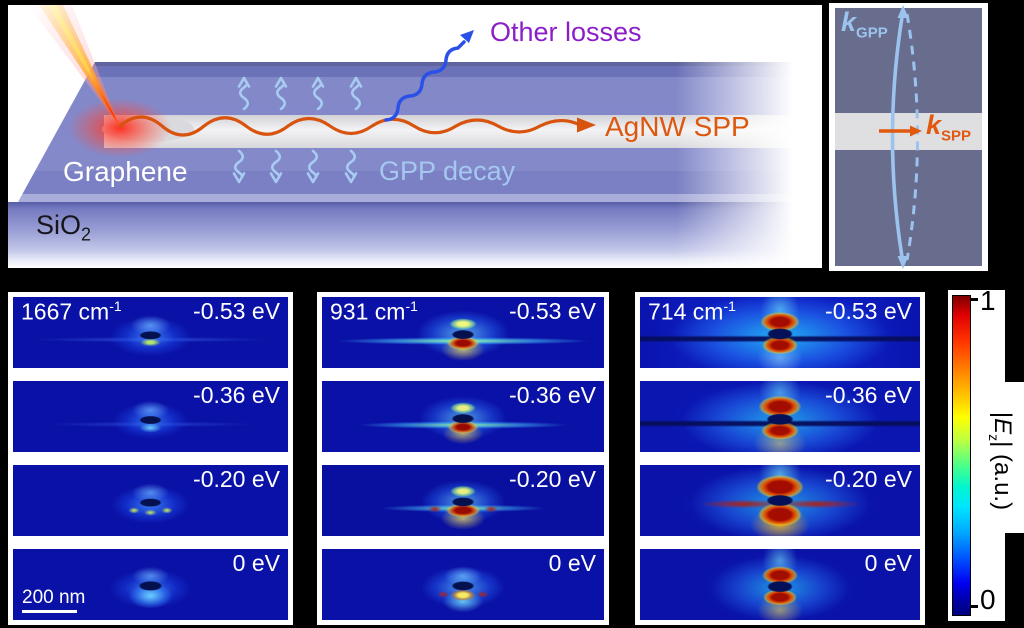 This screenshot has width=1024, height=628. I want to click on gpp-decay-arrows-up, so click(300, 93).